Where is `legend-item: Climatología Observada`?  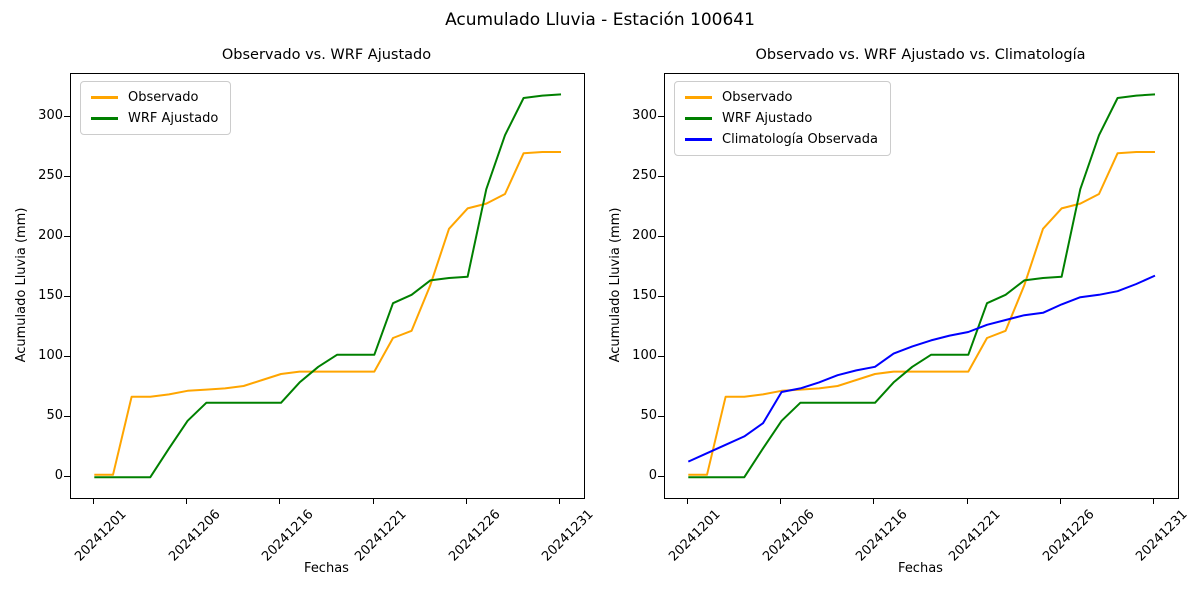 legend-item: Climatología Observada is located at coordinates (781, 139).